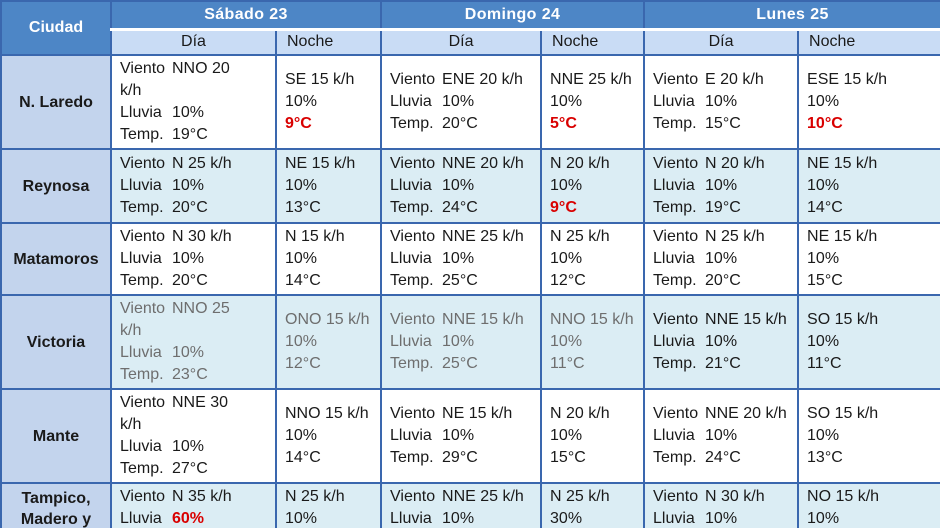  What do you see at coordinates (746, 413) in the screenshot?
I see `wind-value: NNE 20 k/h` at bounding box center [746, 413].